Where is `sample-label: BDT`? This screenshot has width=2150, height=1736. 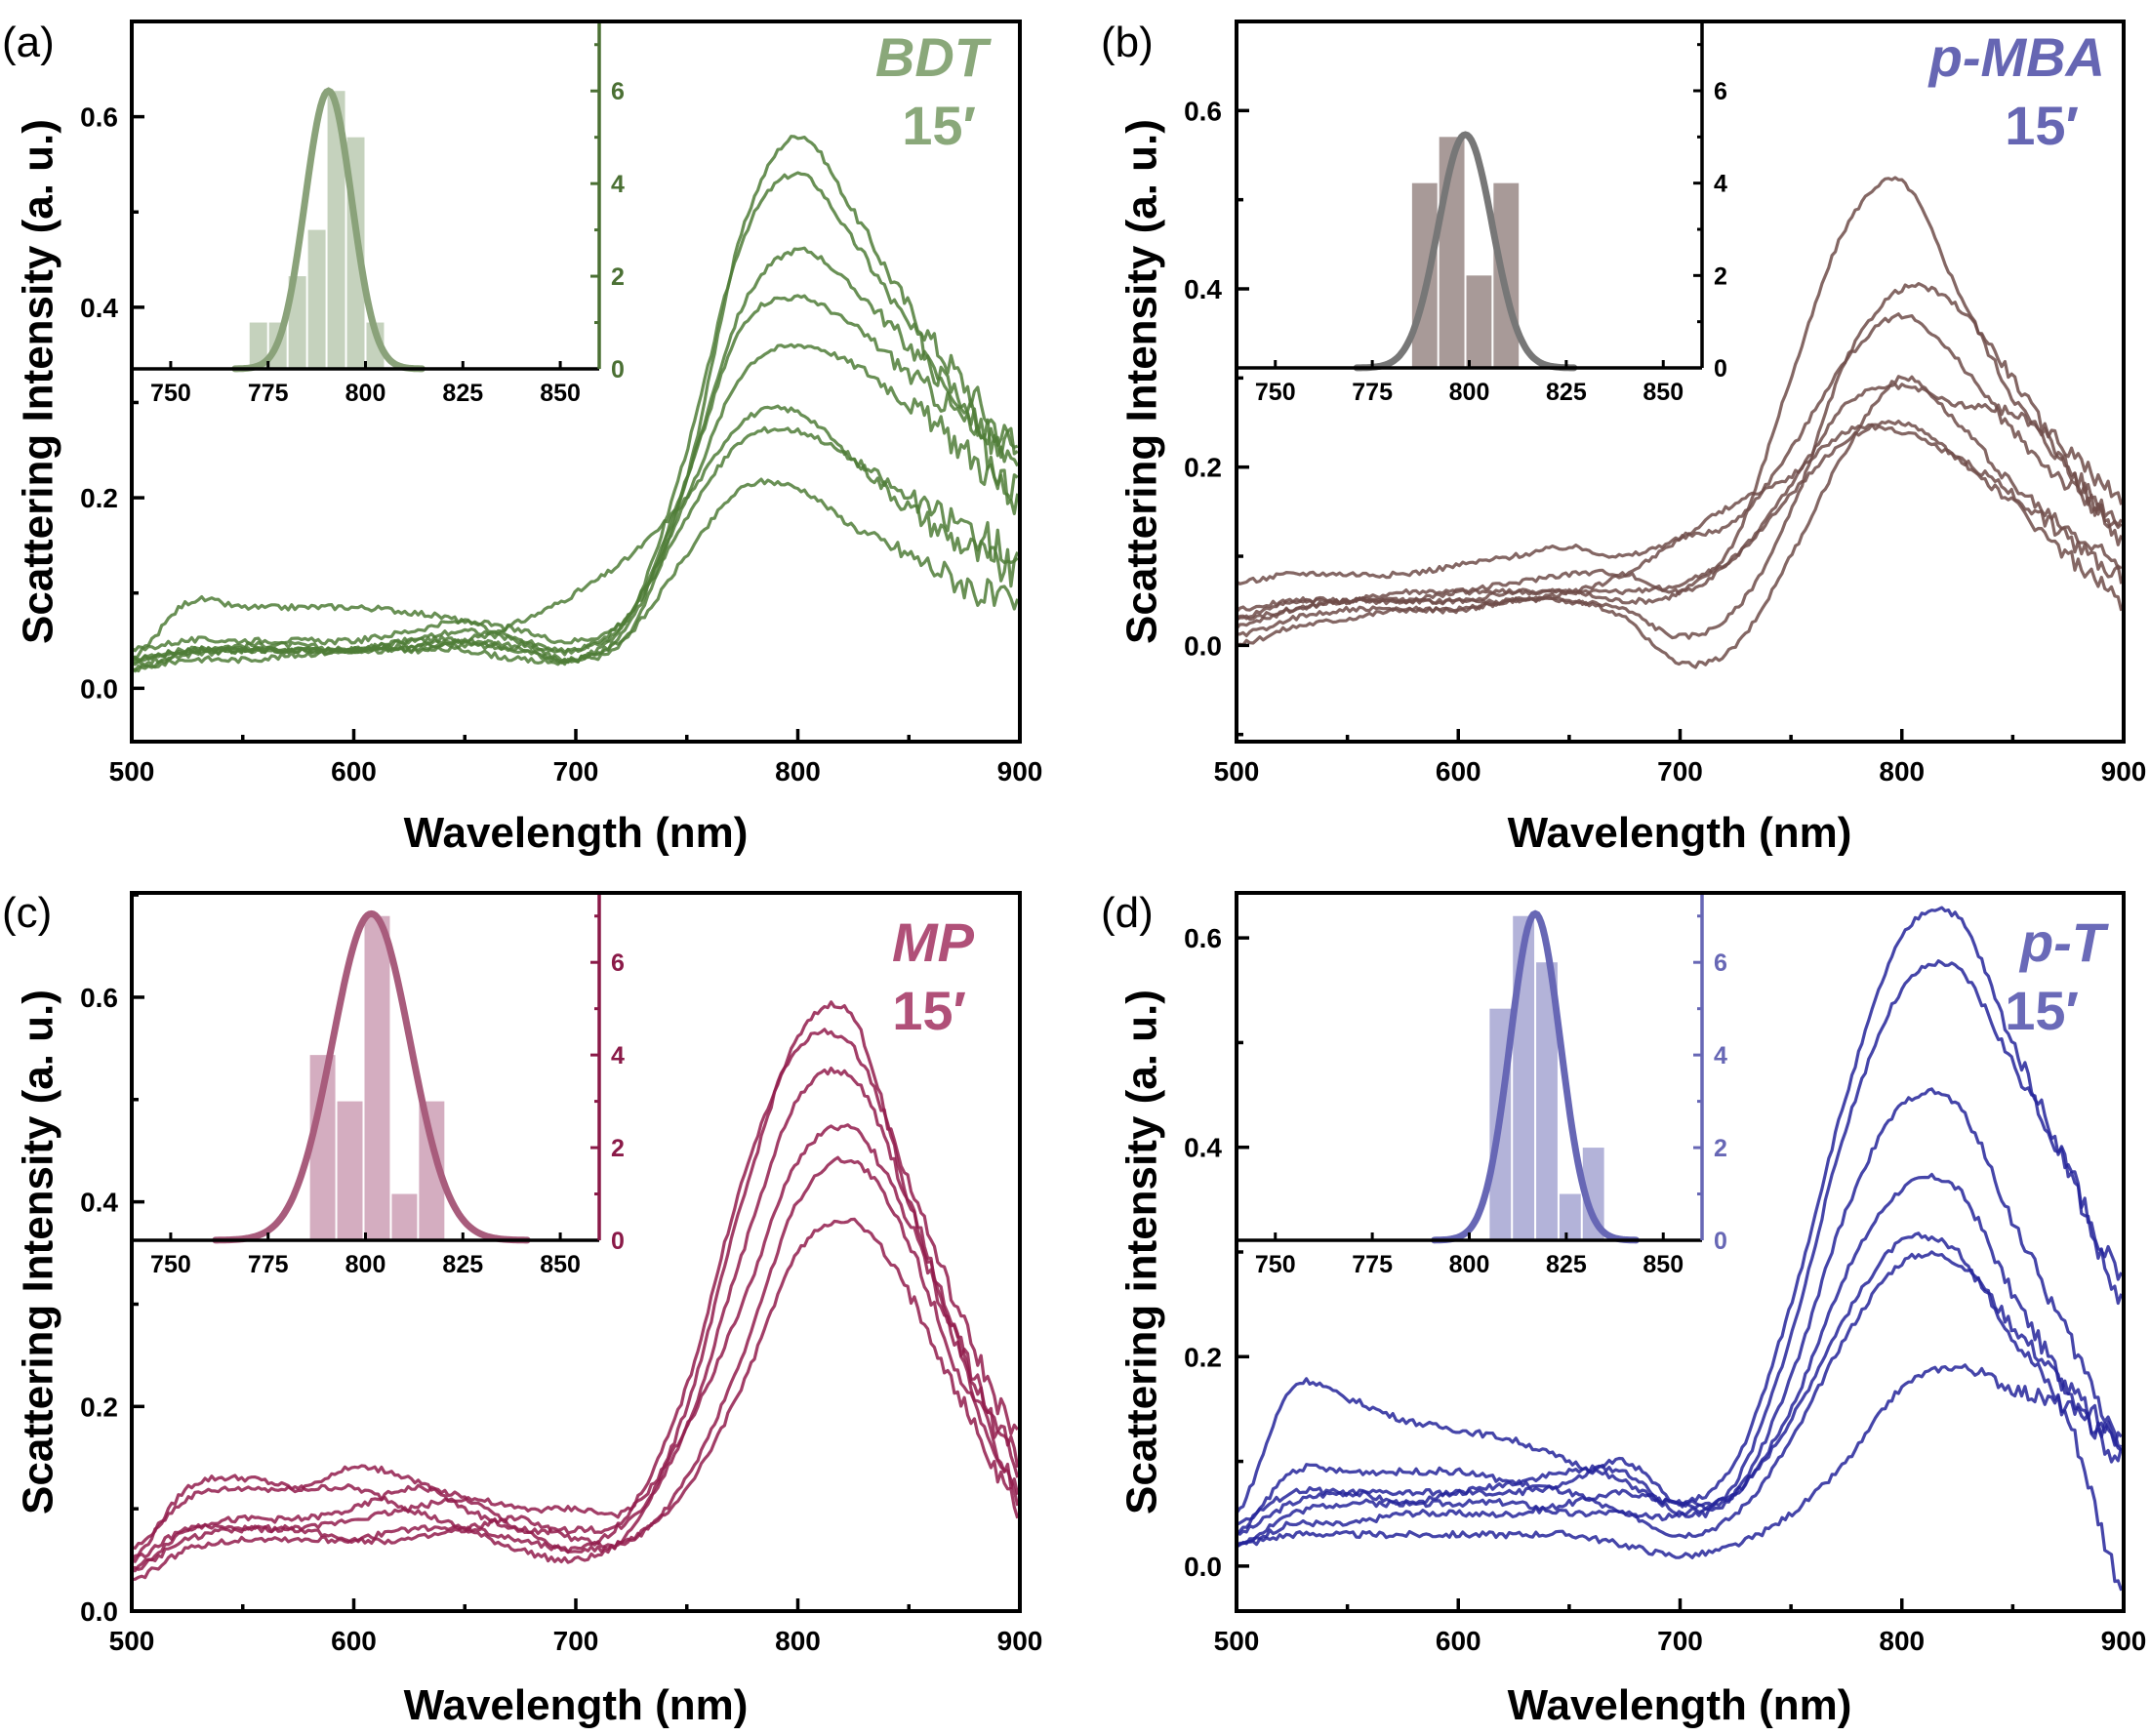 sample-label: BDT is located at coordinates (934, 57).